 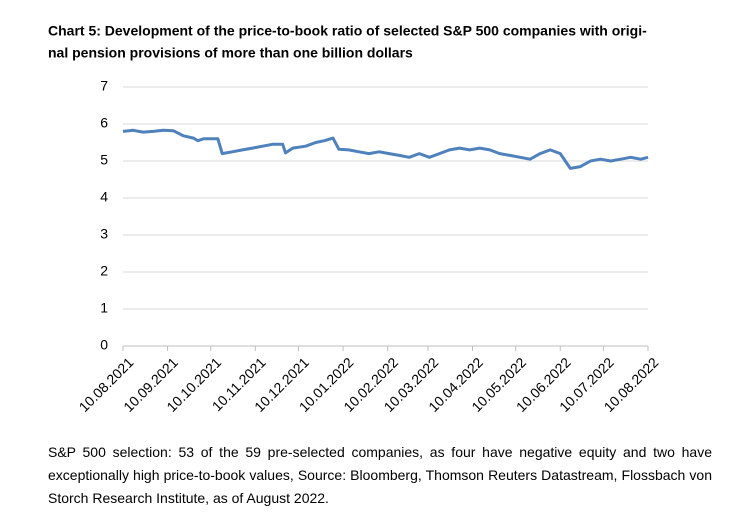 I want to click on y-tick-label: 6, so click(x=104, y=123).